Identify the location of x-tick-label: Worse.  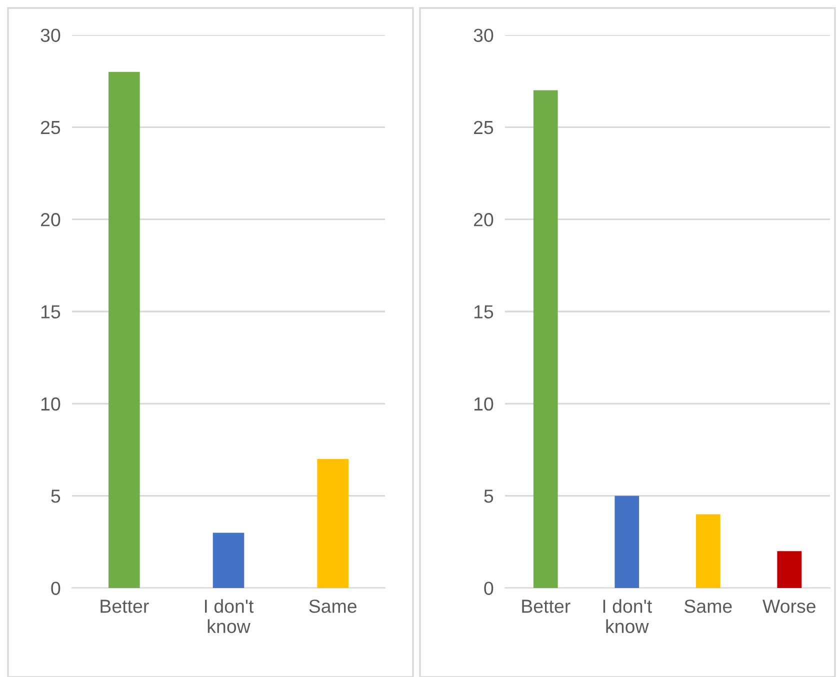
(789, 606).